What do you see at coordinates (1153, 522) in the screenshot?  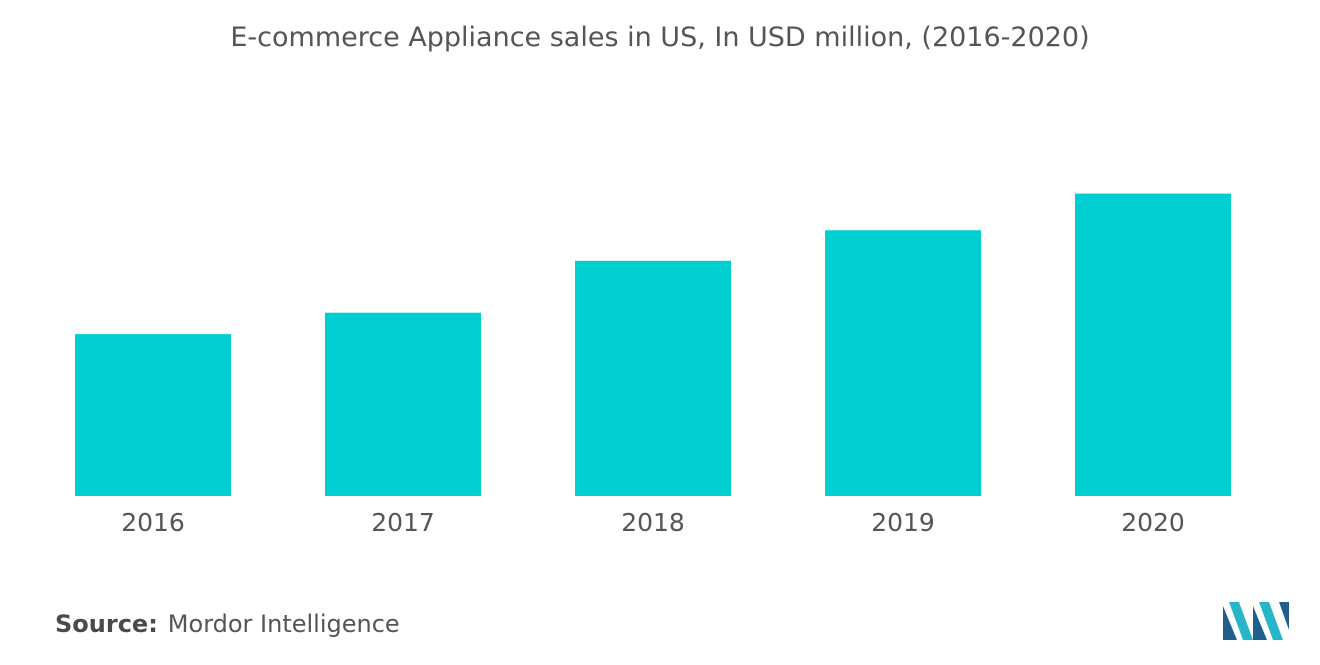 I see `x-tick-label-2020: 2020` at bounding box center [1153, 522].